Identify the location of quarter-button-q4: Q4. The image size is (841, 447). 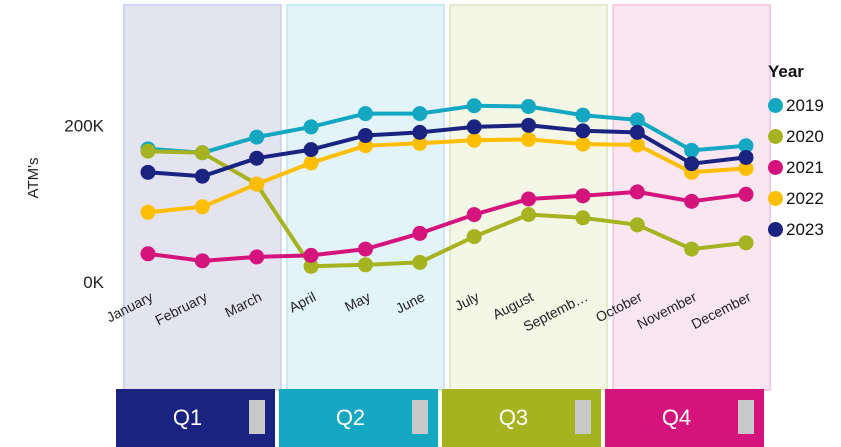
(684, 418).